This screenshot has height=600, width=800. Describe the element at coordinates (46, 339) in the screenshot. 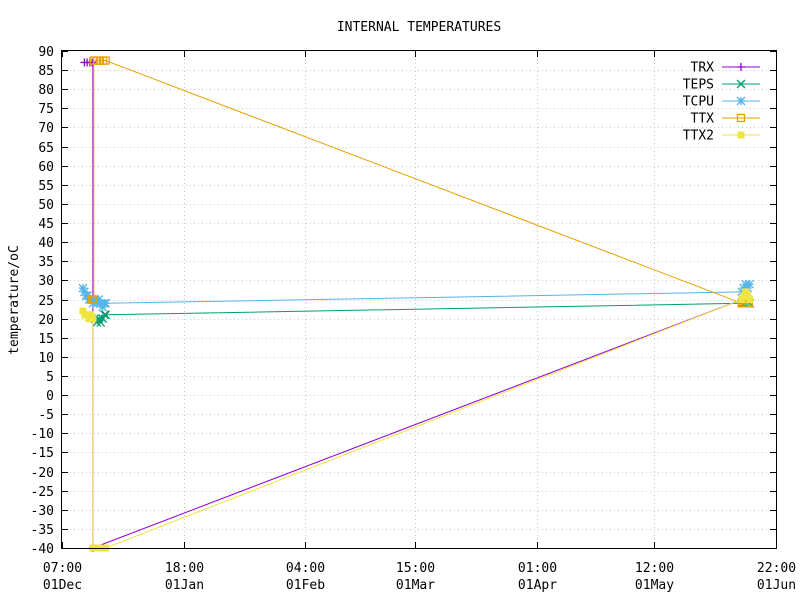

I see `y-tick-label: 15` at that location.